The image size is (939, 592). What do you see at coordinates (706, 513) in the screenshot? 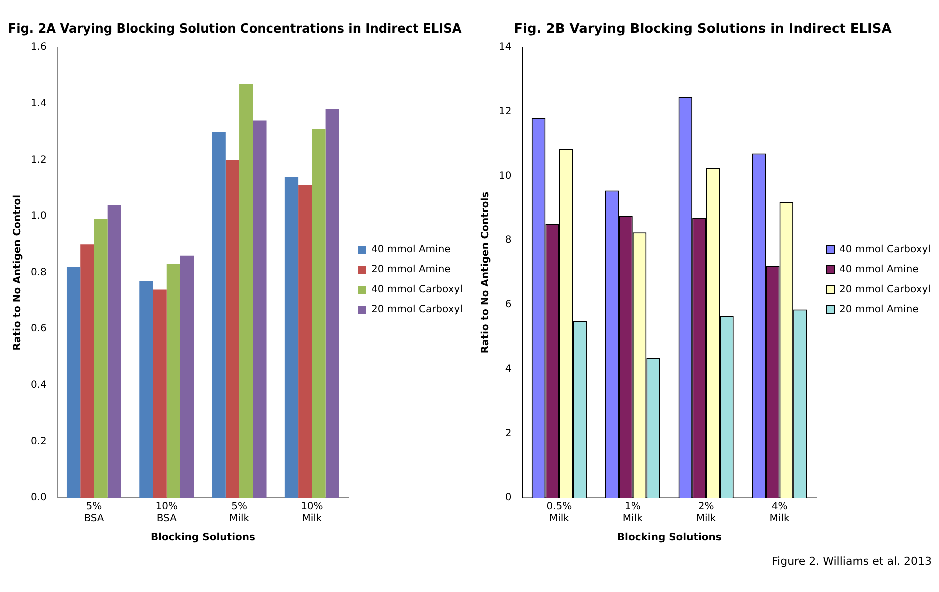
I see `x-tick-label: 2% Milk` at bounding box center [706, 513].